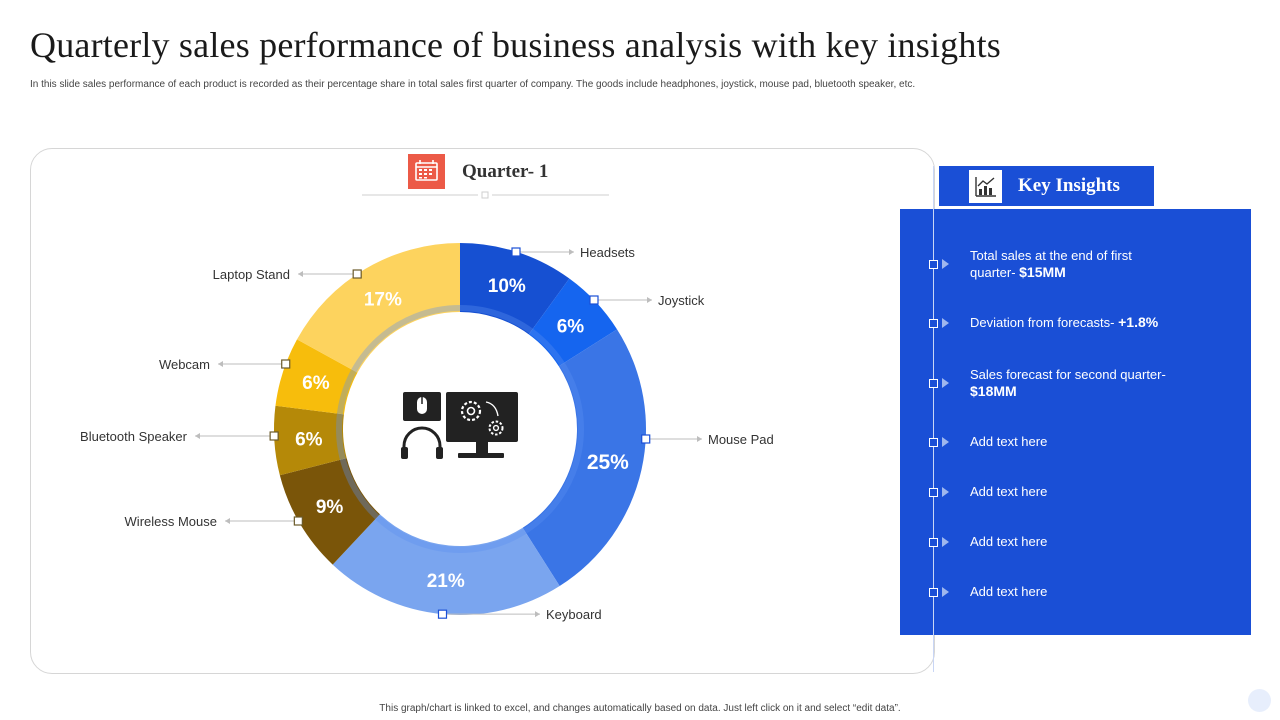  I want to click on donut-slice-wireless-mouse, so click(329, 511).